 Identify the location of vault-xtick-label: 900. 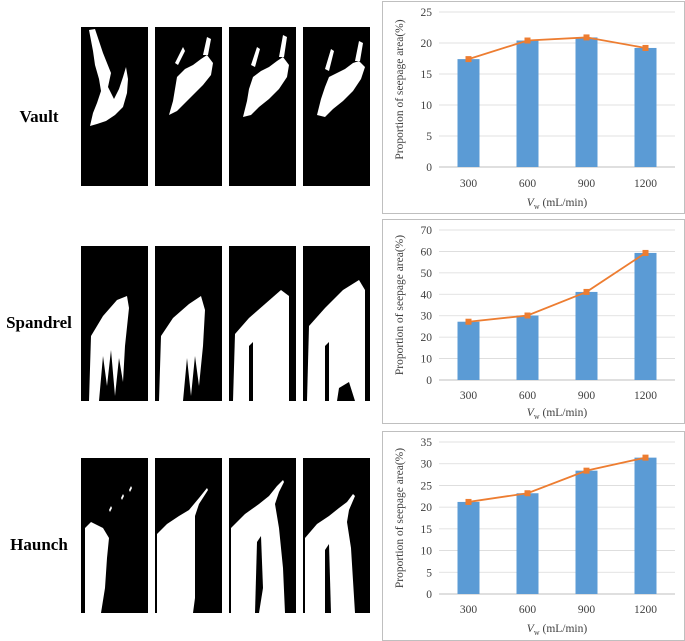
(587, 184).